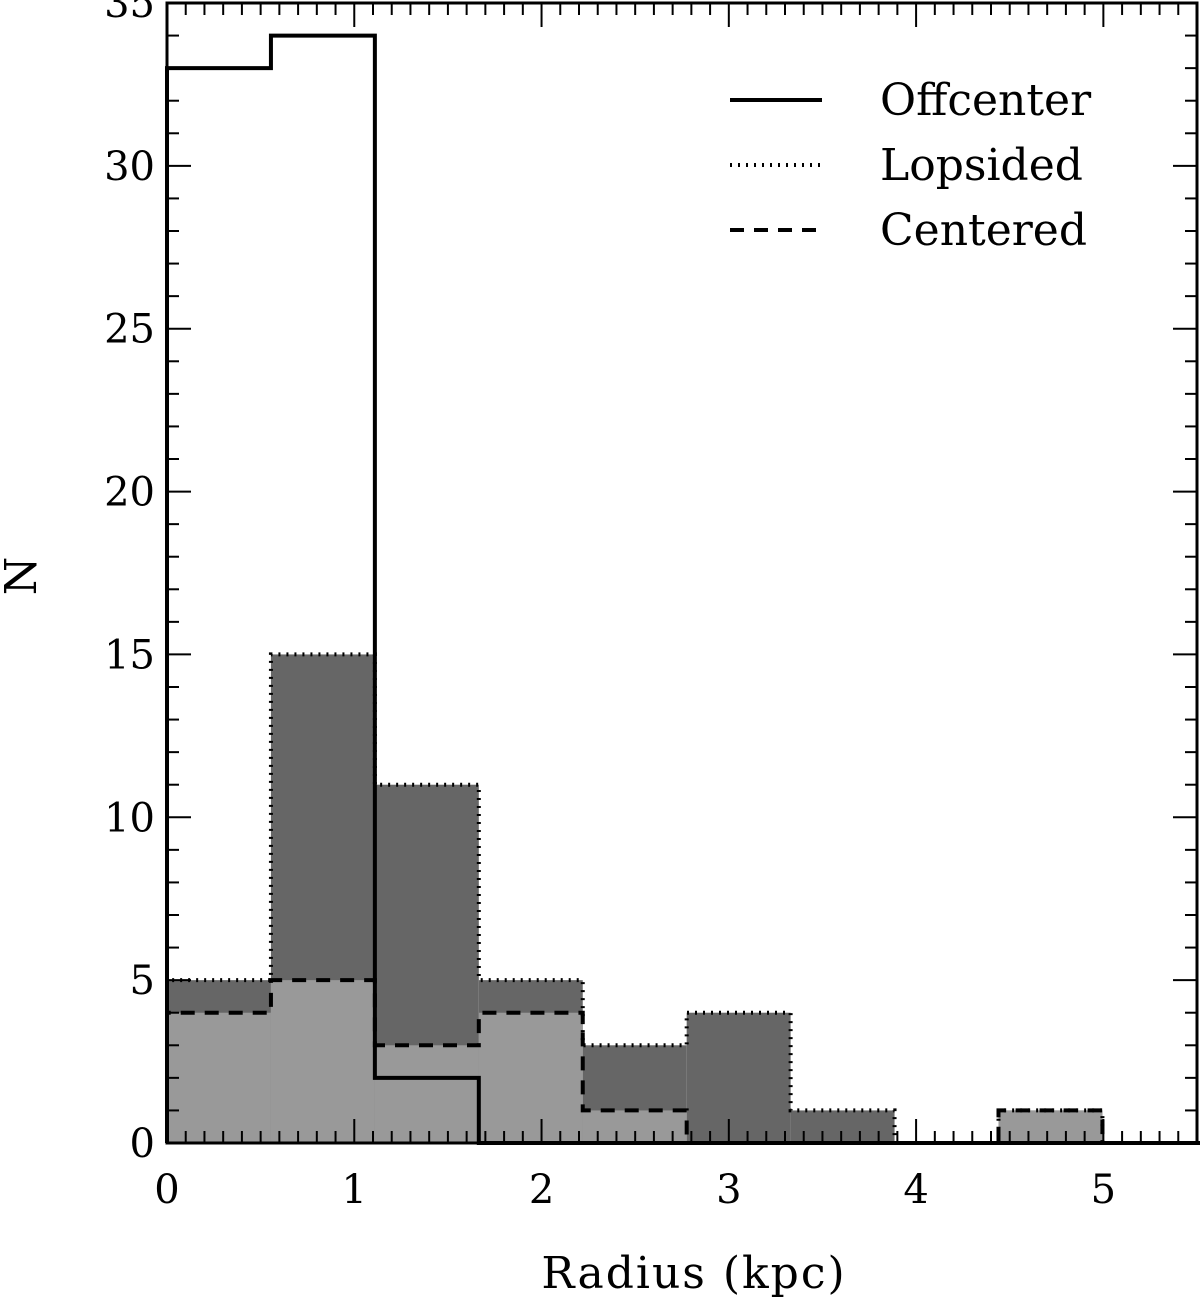 The width and height of the screenshot is (1200, 1302). I want to click on x-tick-label: 5, so click(1103, 1190).